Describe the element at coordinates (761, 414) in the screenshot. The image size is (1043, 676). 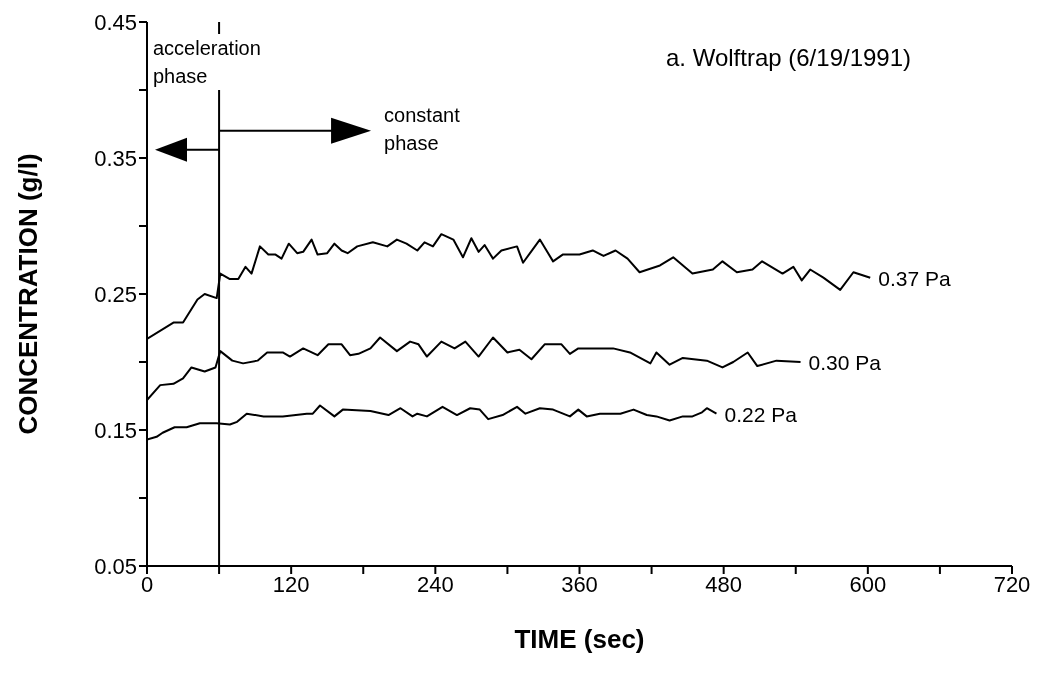
I see `series-label: 0.22 Pa` at that location.